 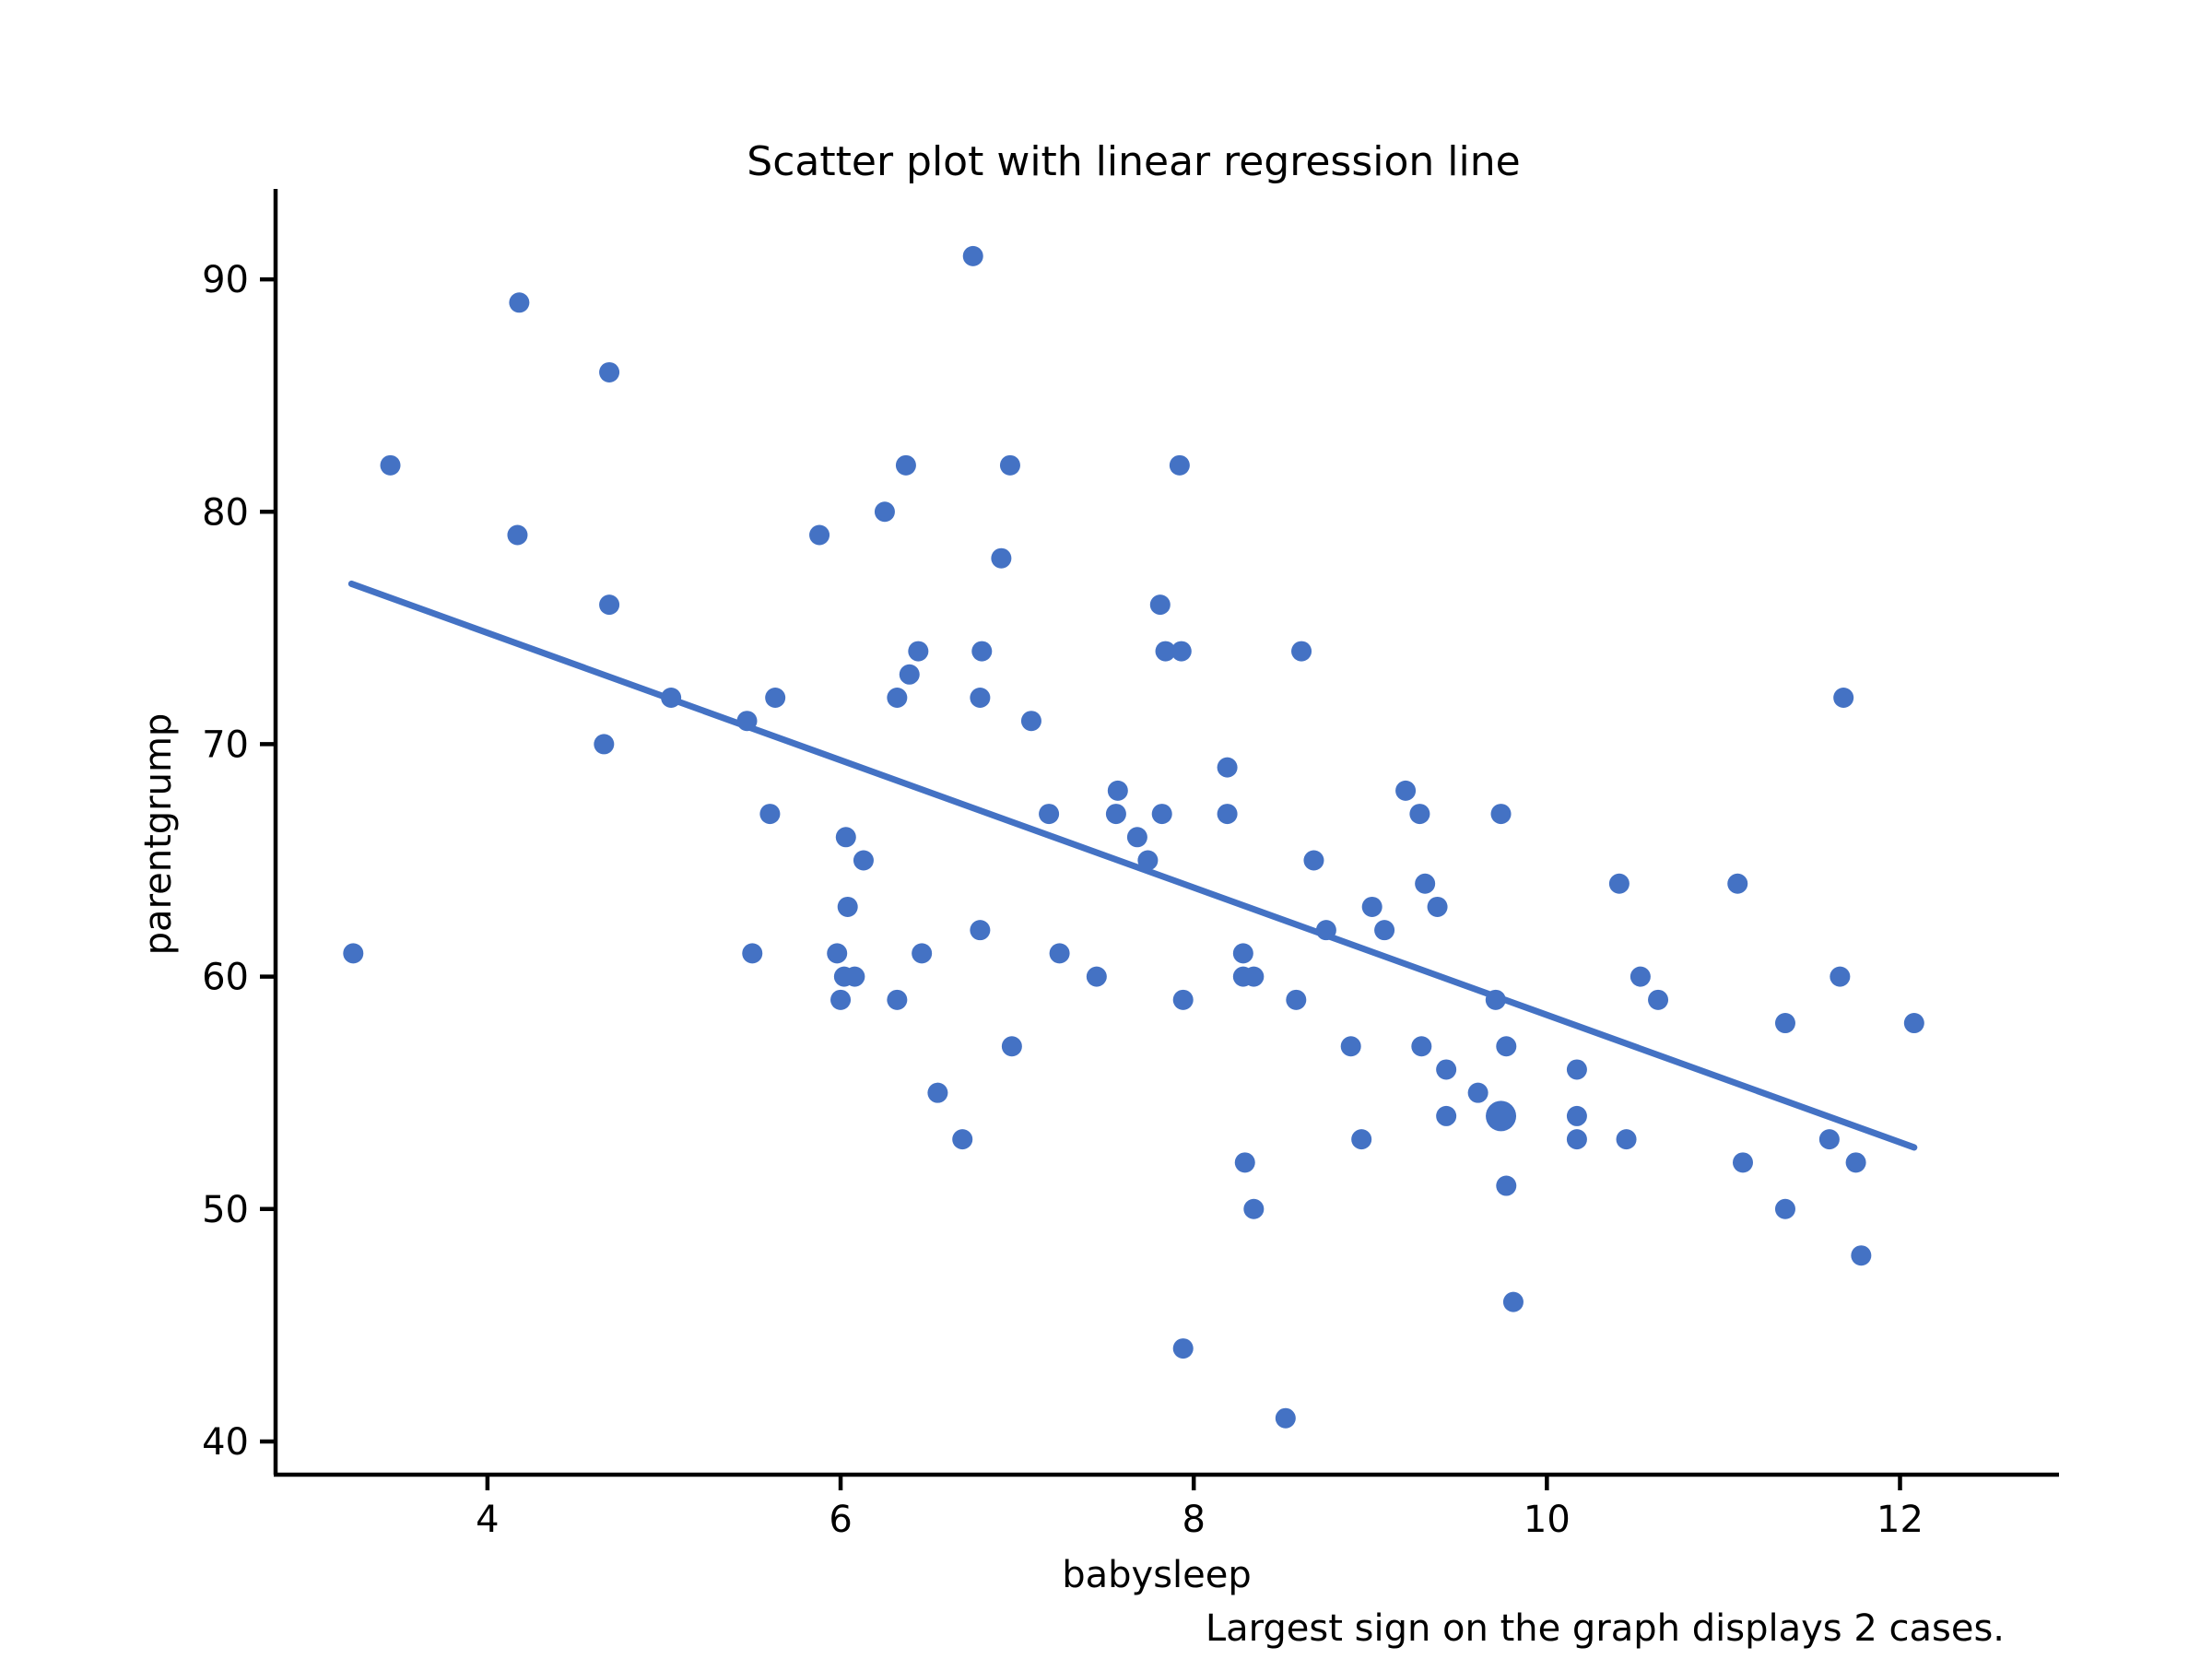 I want to click on x-axis-label: babysleep, so click(x=1157, y=1575).